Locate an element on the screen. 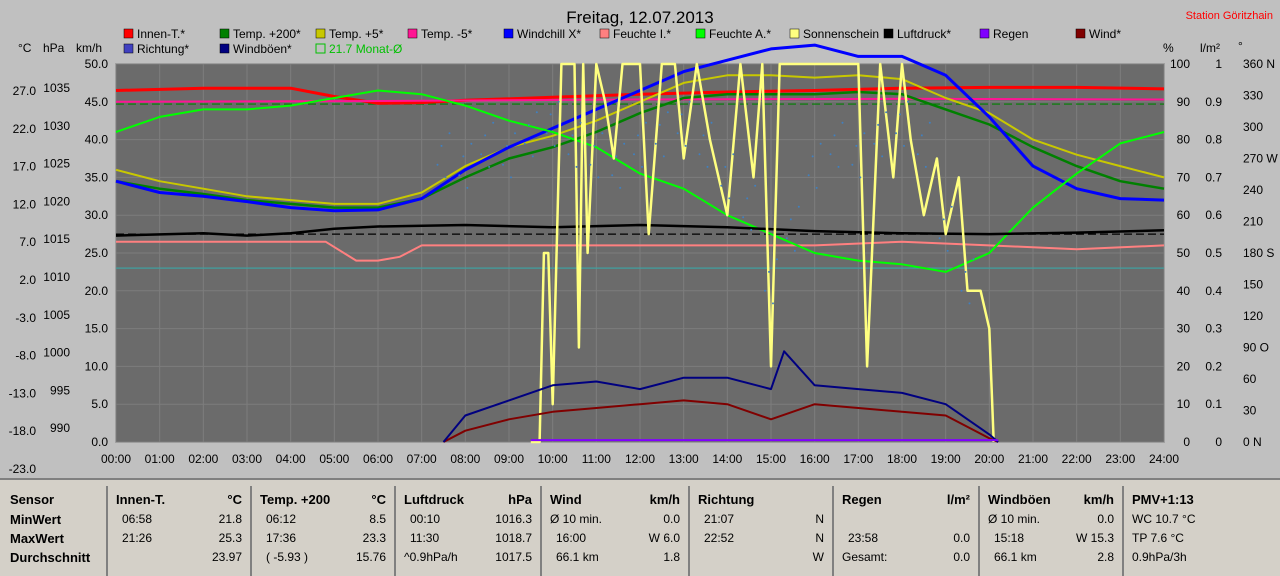 This screenshot has height=576, width=1280. col-unit: hPa is located at coordinates (520, 499).